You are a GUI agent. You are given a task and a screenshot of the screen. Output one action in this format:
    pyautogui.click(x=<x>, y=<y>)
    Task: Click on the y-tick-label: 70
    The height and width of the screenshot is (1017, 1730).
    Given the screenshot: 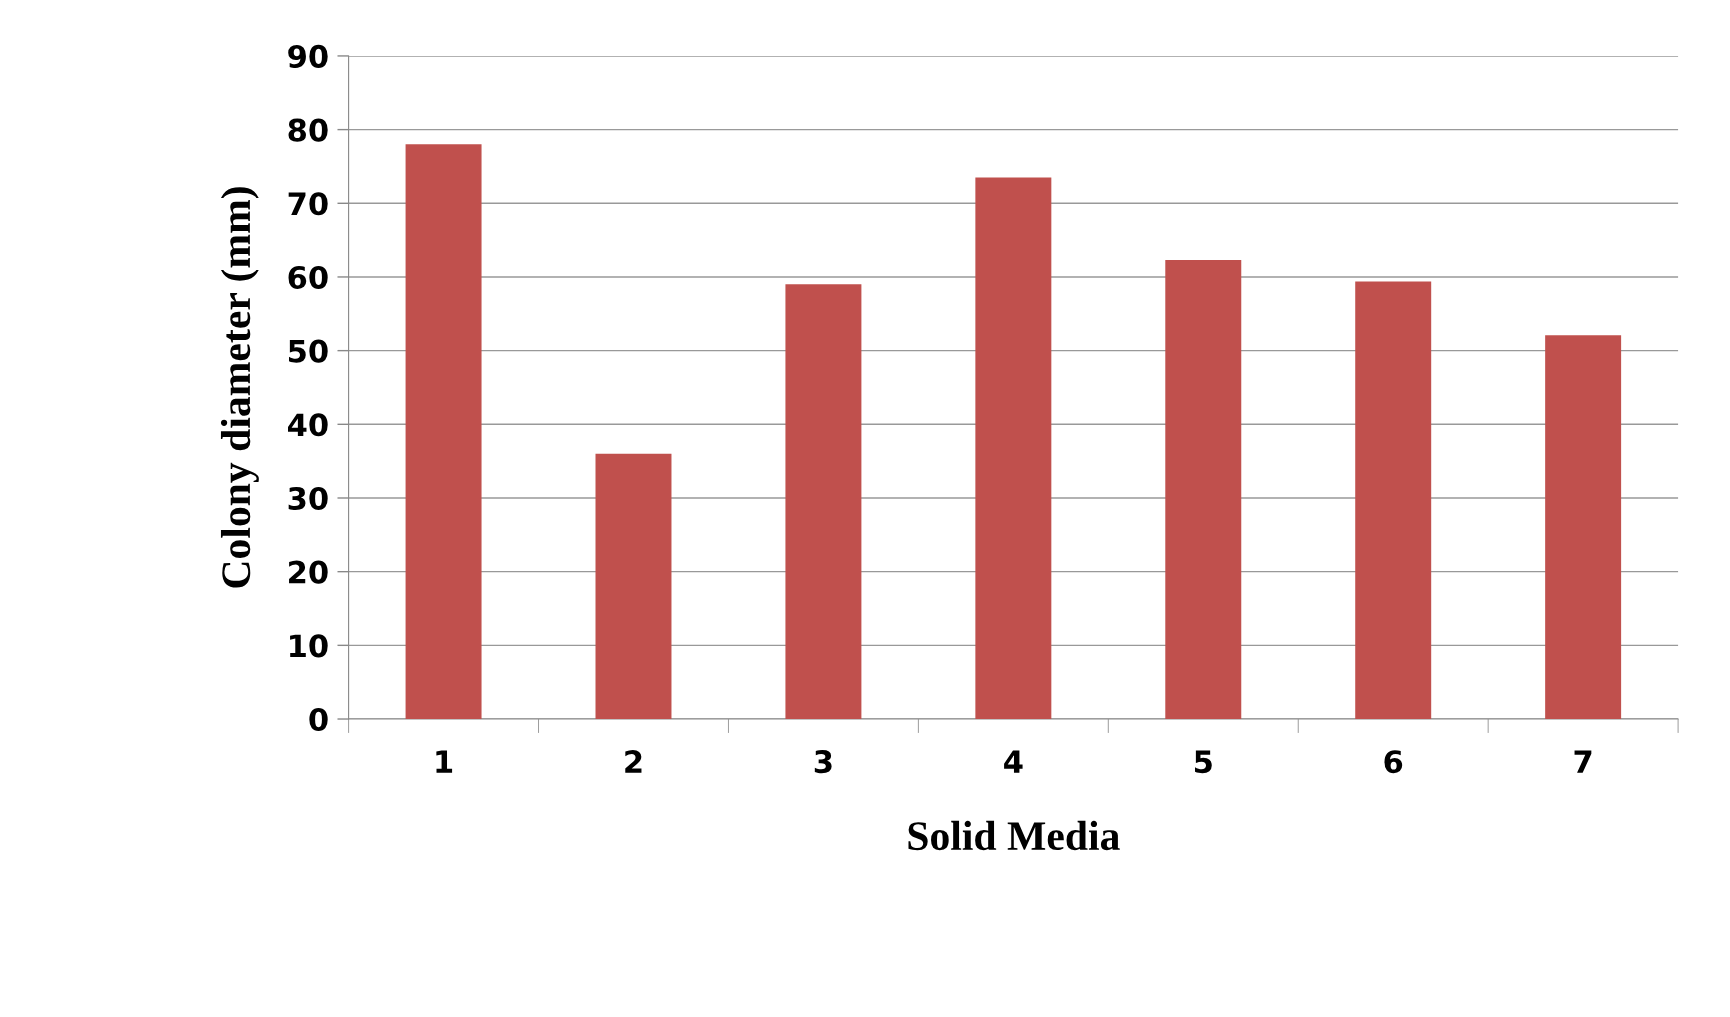 What is the action you would take?
    pyautogui.click(x=308, y=204)
    